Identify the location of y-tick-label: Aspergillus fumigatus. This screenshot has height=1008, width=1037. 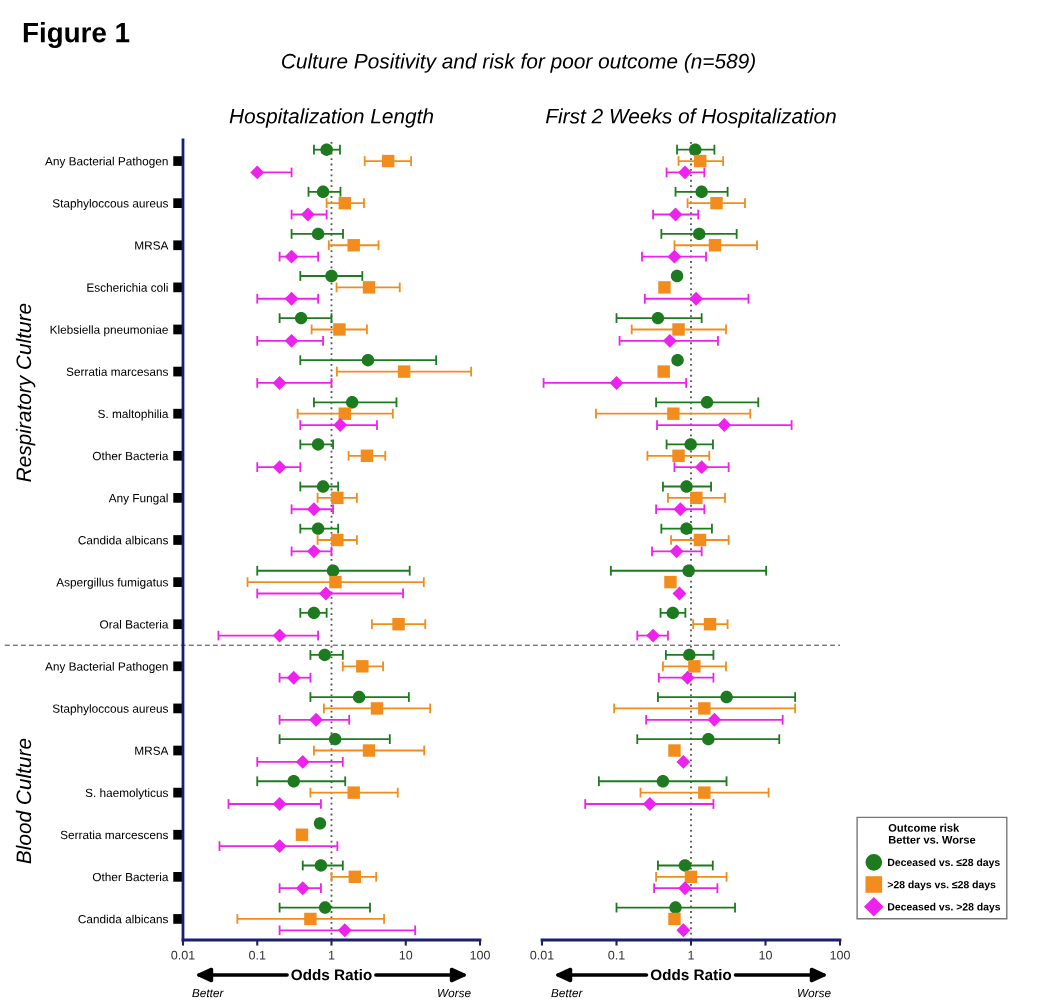
(112, 583).